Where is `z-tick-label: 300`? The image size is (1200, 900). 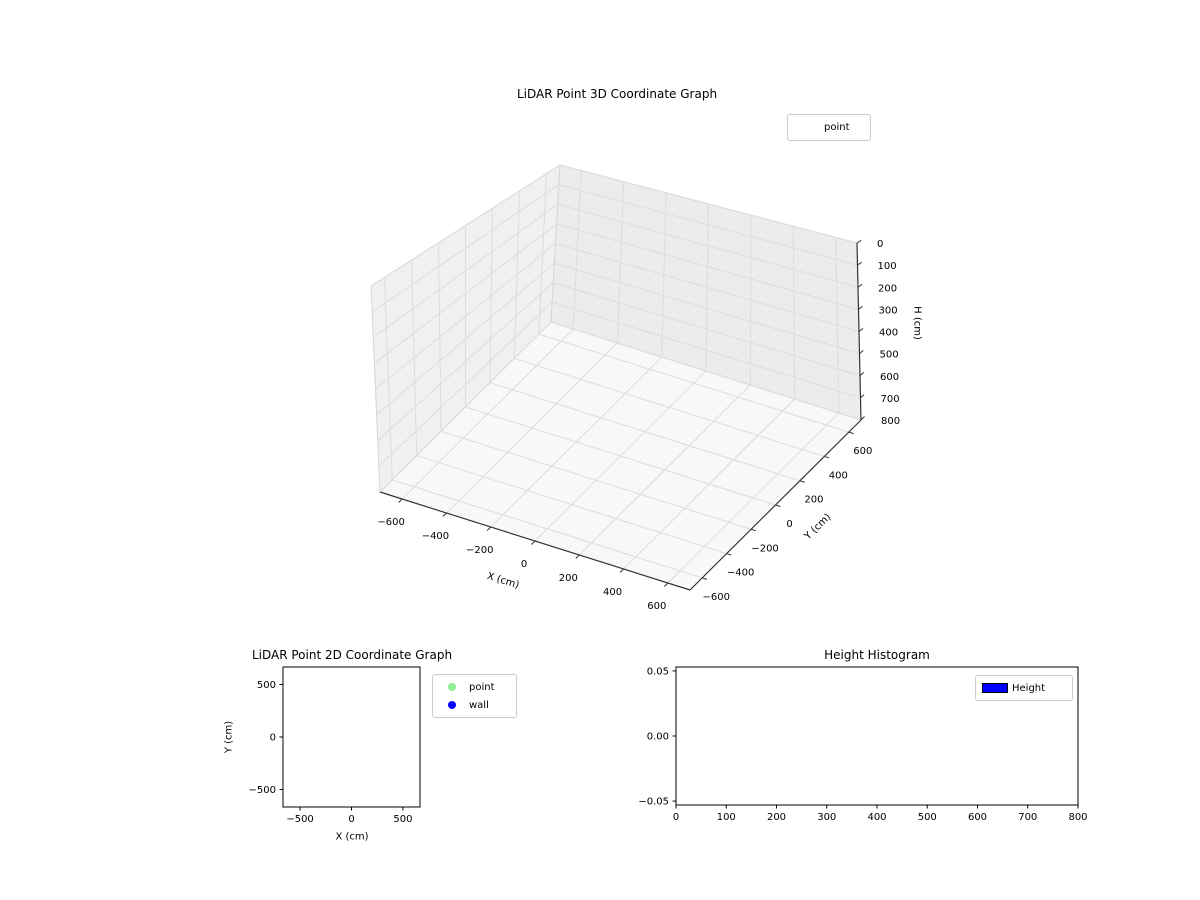 z-tick-label: 300 is located at coordinates (888, 310).